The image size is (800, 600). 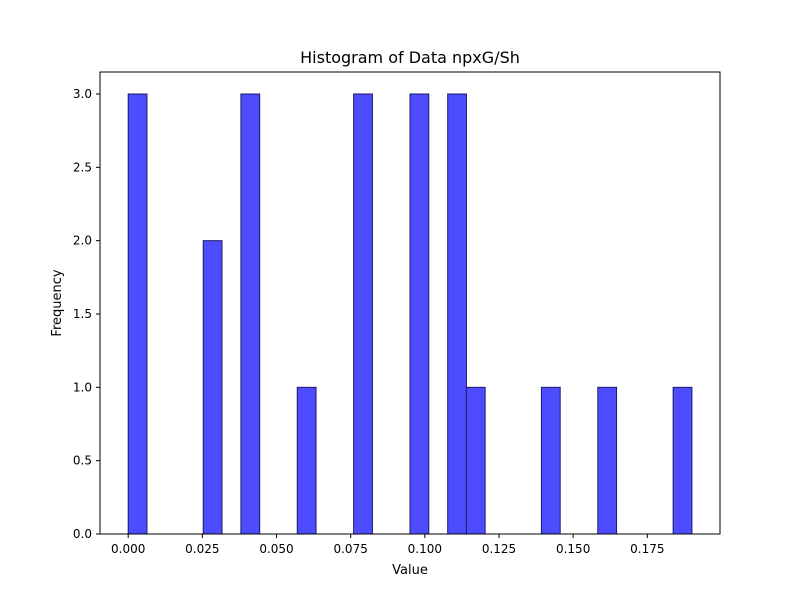 What do you see at coordinates (573, 549) in the screenshot?
I see `x-tick-label: 0.150` at bounding box center [573, 549].